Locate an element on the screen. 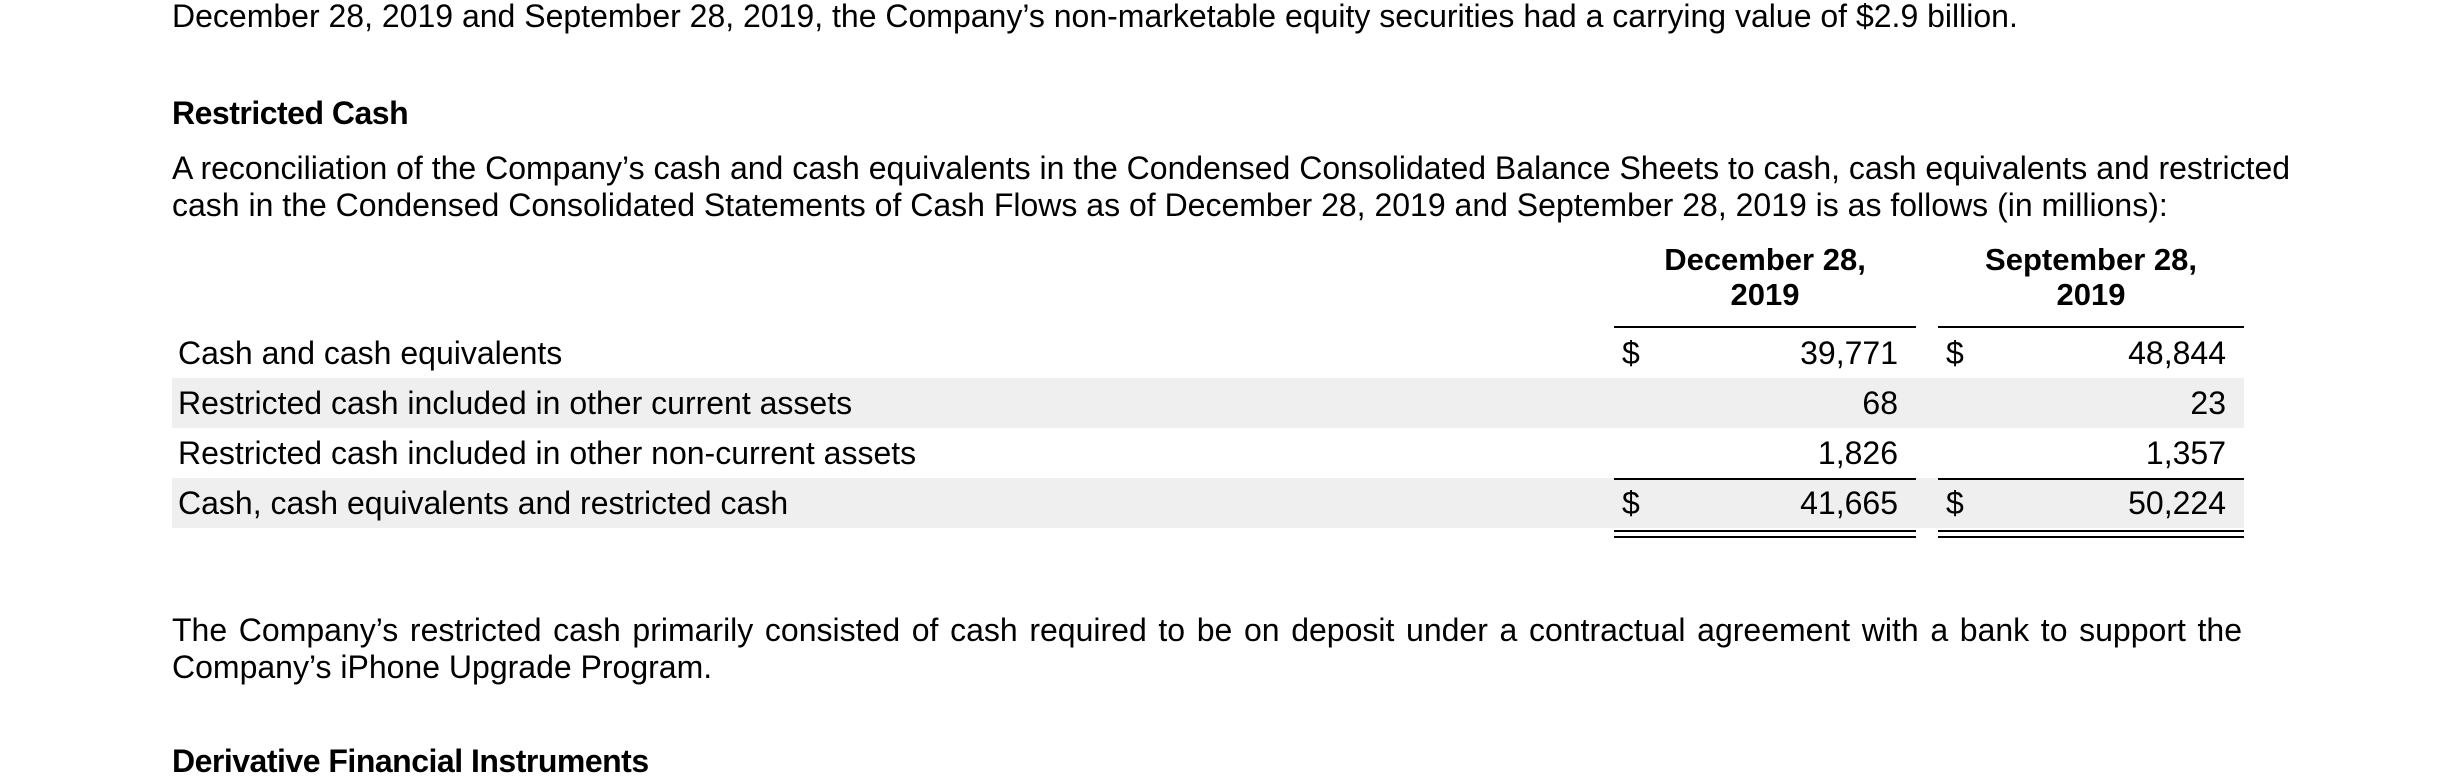  column-header-december-2019: December 28, 2019 is located at coordinates (1765, 277).